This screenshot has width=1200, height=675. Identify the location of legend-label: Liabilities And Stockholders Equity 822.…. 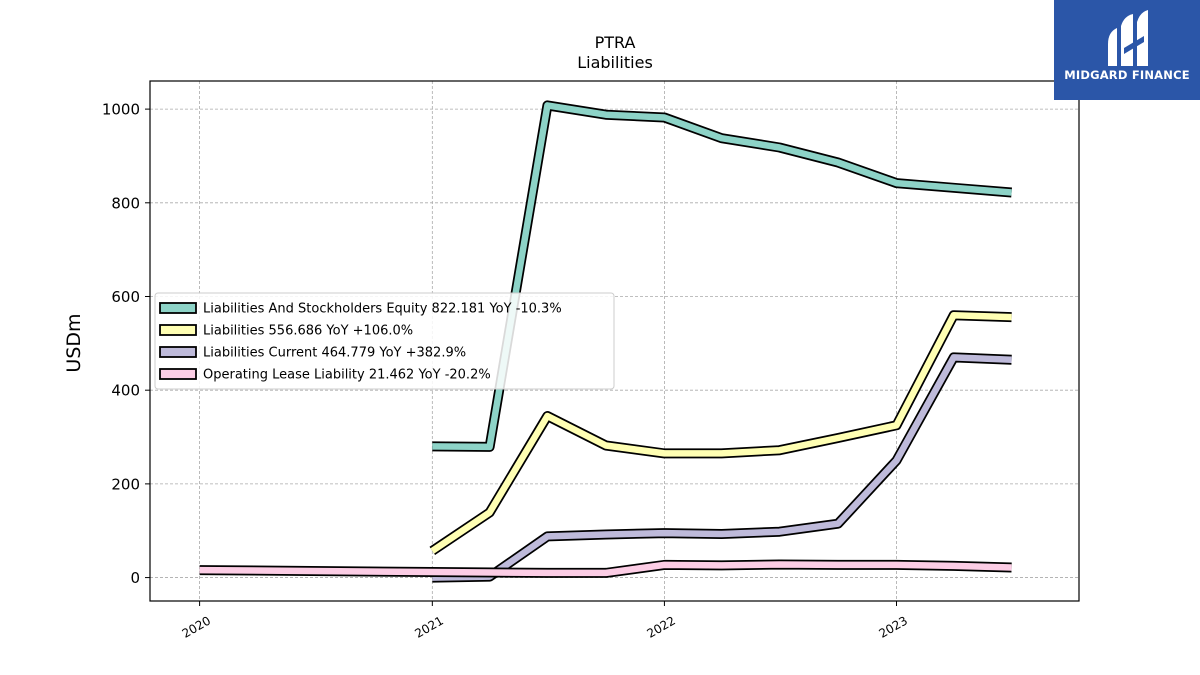
(382, 309).